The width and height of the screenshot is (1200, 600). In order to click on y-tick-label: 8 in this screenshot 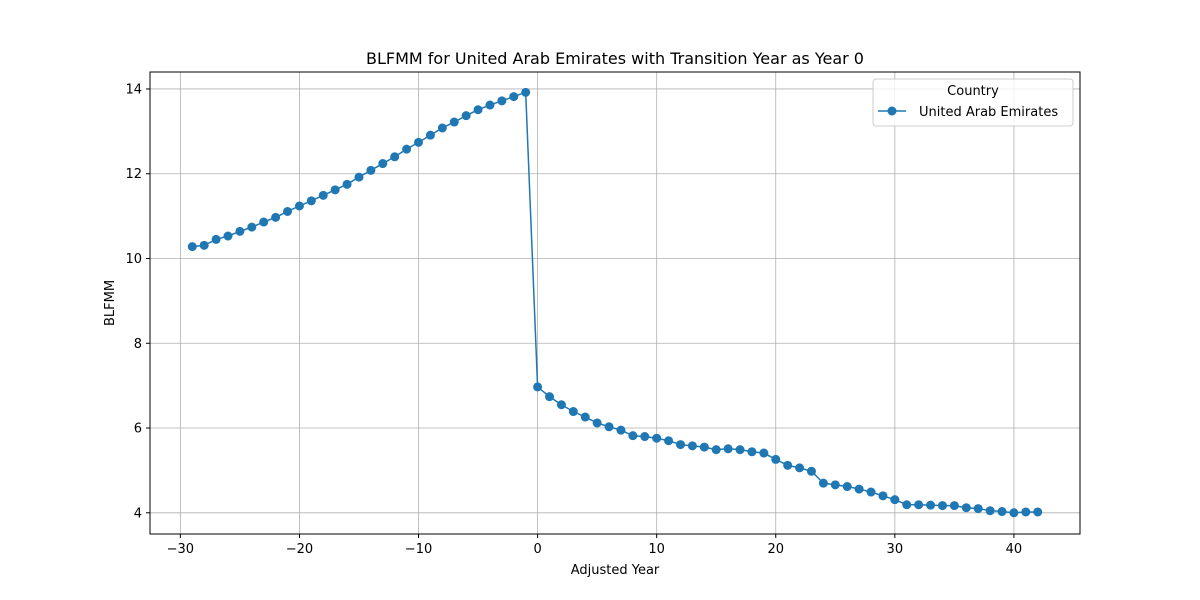, I will do `click(138, 344)`.